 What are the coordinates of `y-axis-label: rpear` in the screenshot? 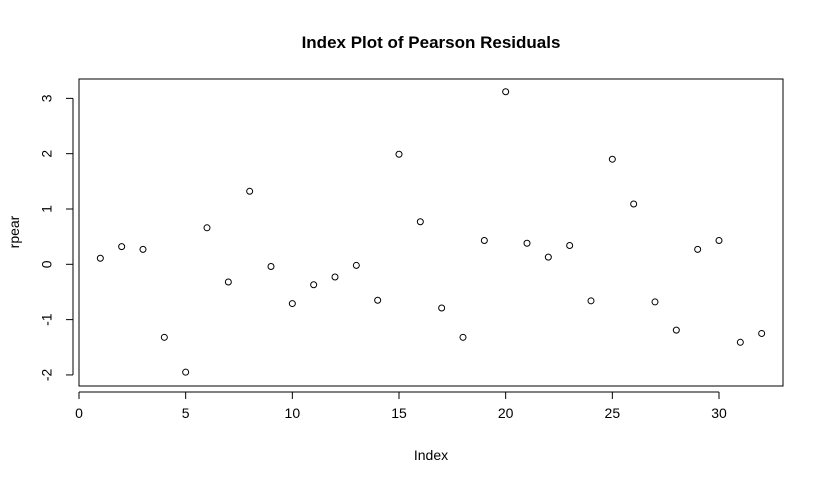 It's located at (14, 231).